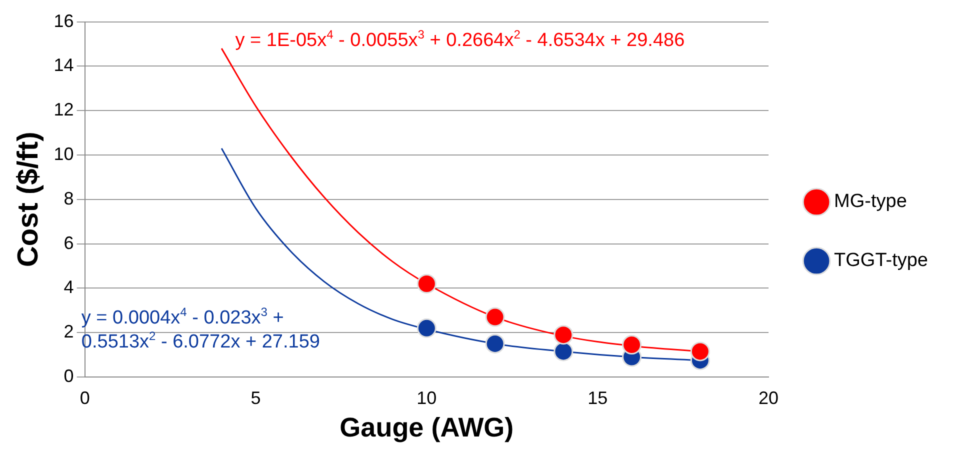 The image size is (958, 453). I want to click on y-tick-label: 14, so click(64, 65).